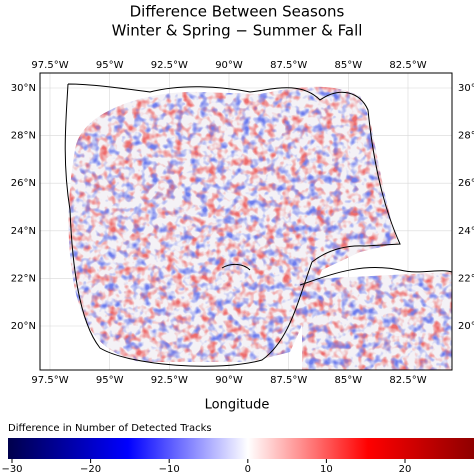 This screenshot has width=474, height=474. What do you see at coordinates (241, 448) in the screenshot?
I see `colorbar` at bounding box center [241, 448].